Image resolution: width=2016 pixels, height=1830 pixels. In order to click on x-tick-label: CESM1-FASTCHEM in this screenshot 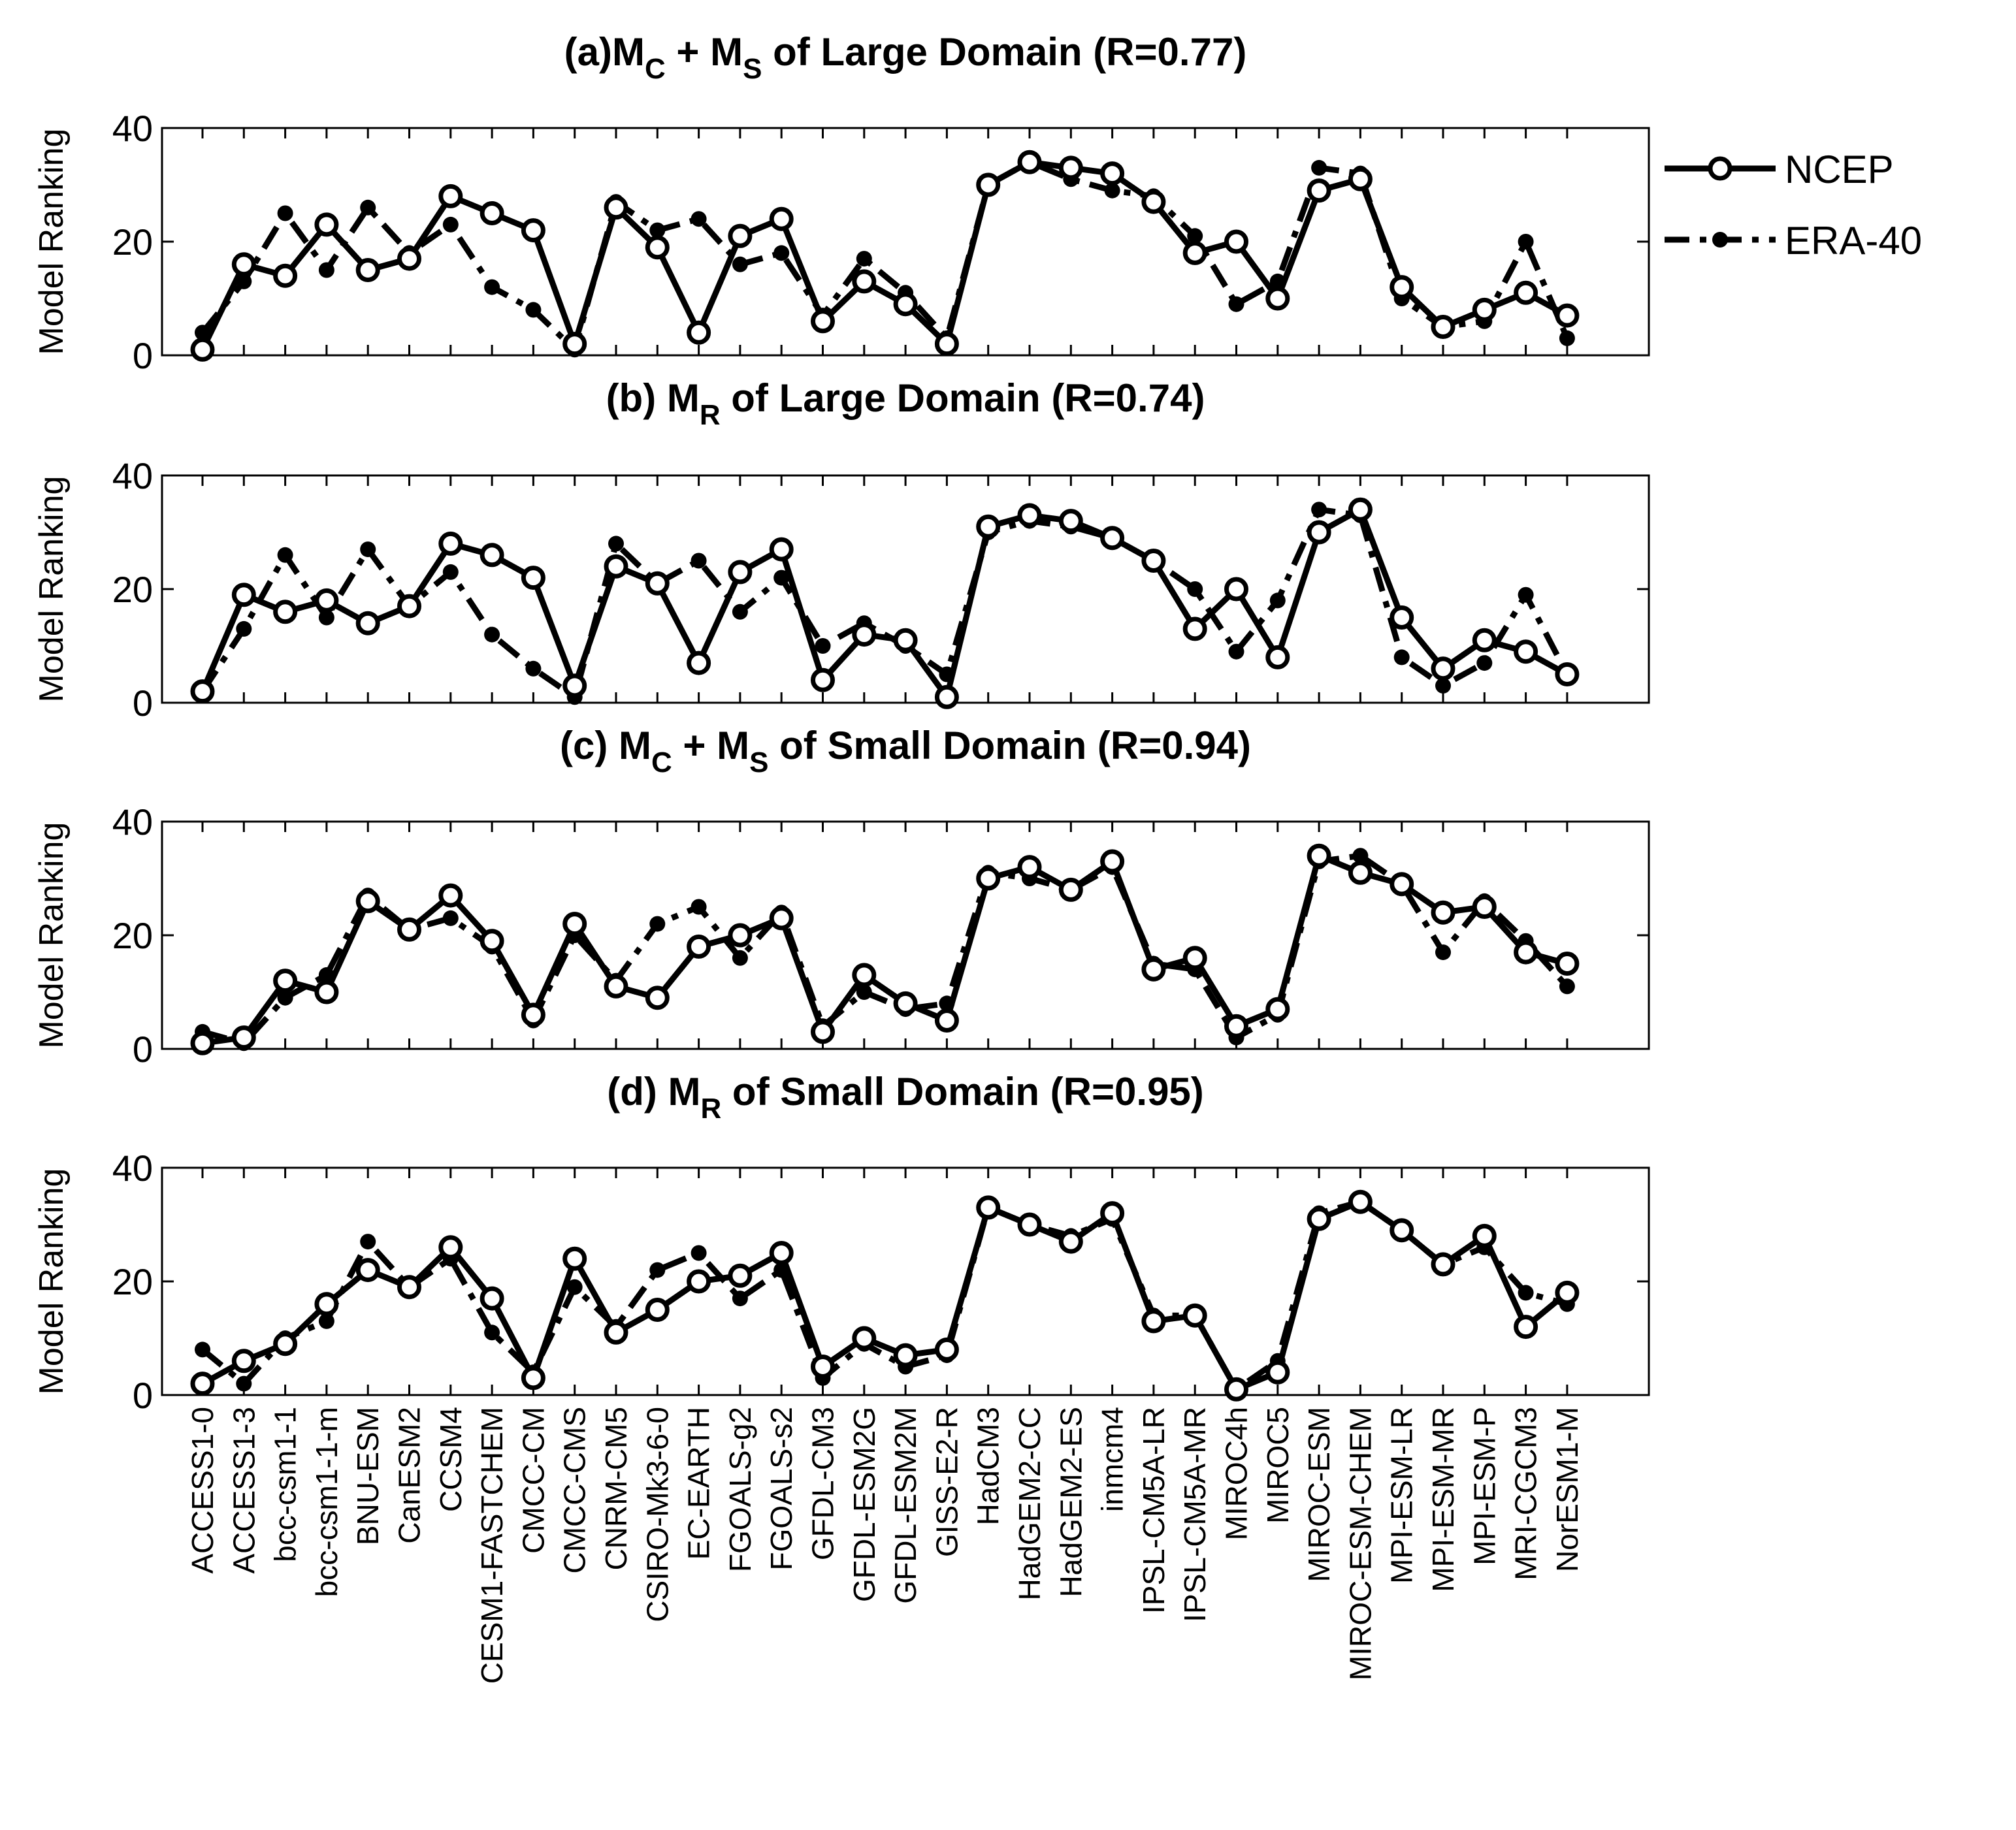, I will do `click(492, 1545)`.